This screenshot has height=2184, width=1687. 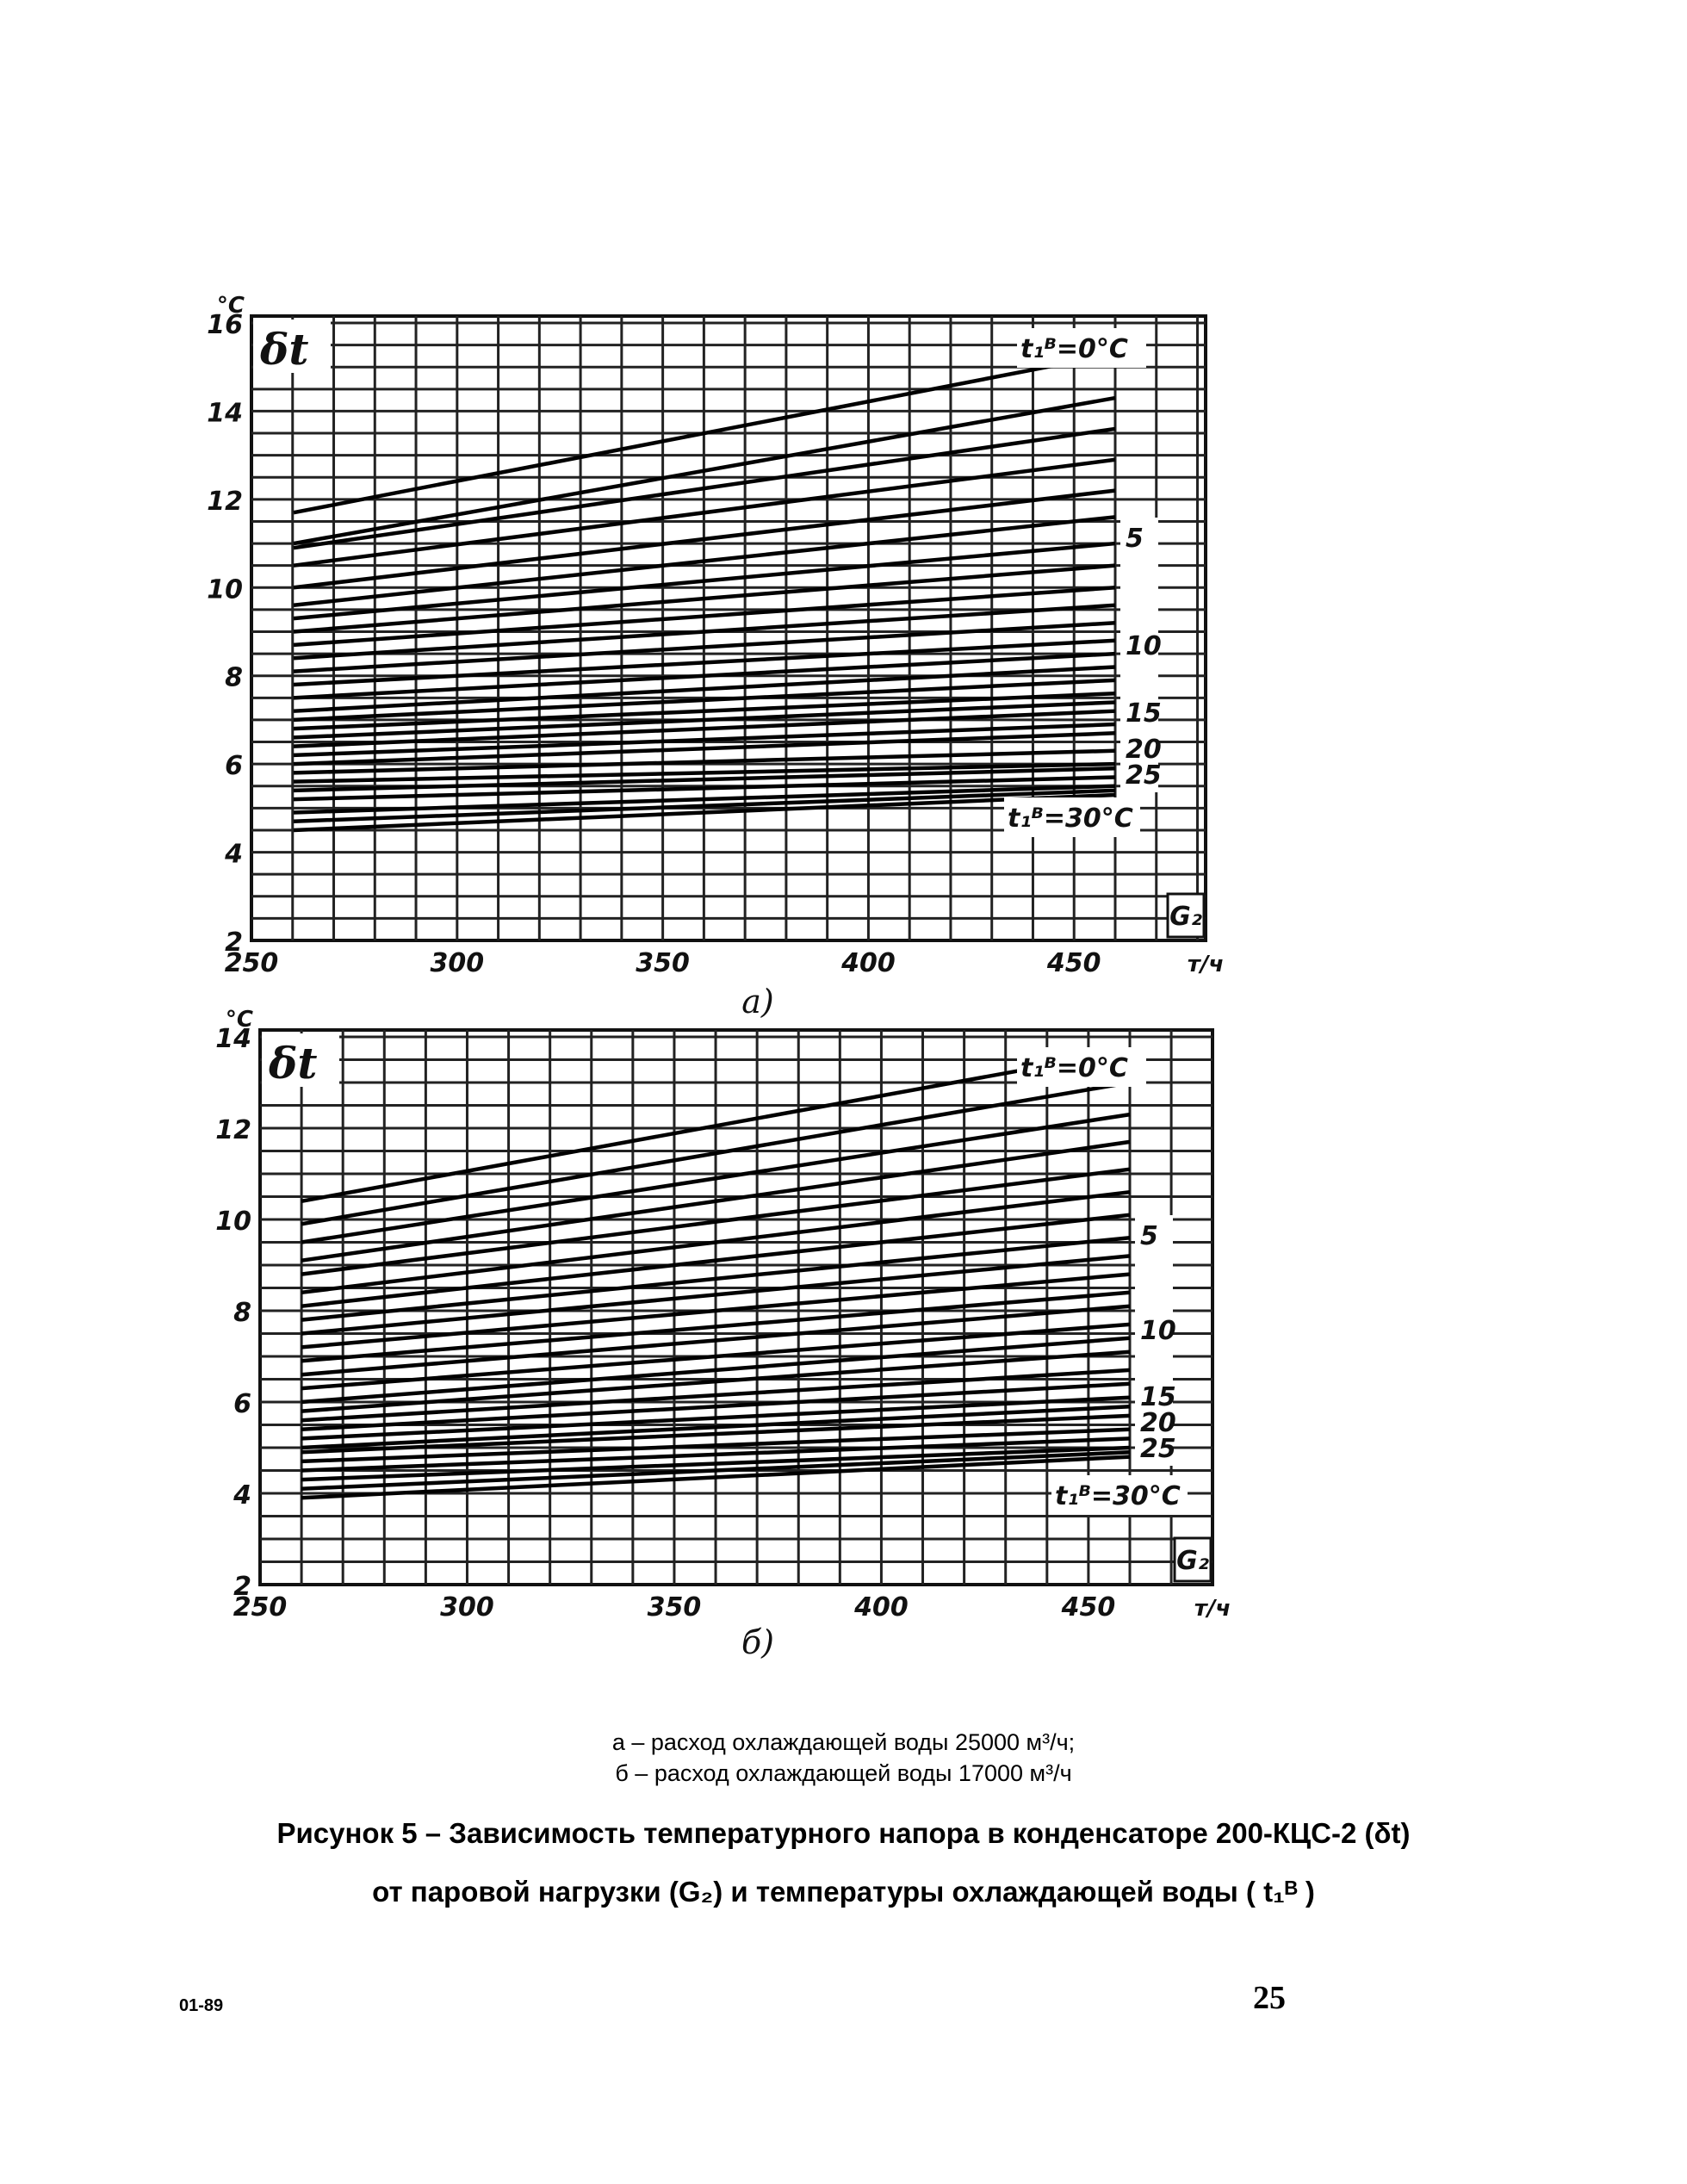 I want to click on panel-label: б), so click(x=758, y=1642).